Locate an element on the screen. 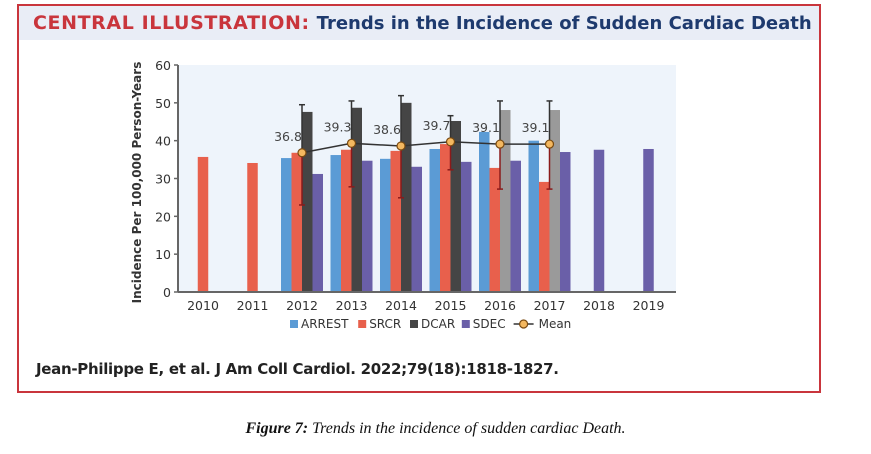 The width and height of the screenshot is (871, 454). y-tick-label: 10 is located at coordinates (163, 254).